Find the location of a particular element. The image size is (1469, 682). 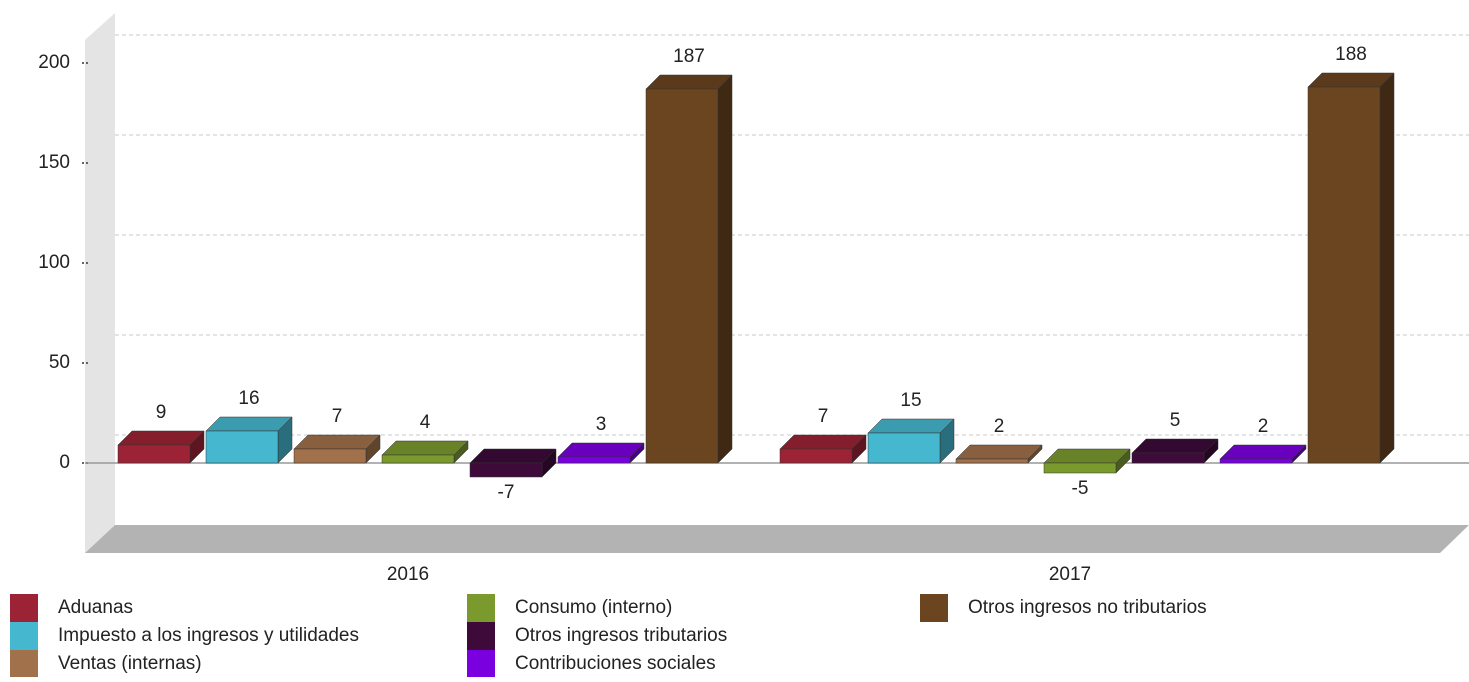

value-label: 3 is located at coordinates (601, 424).